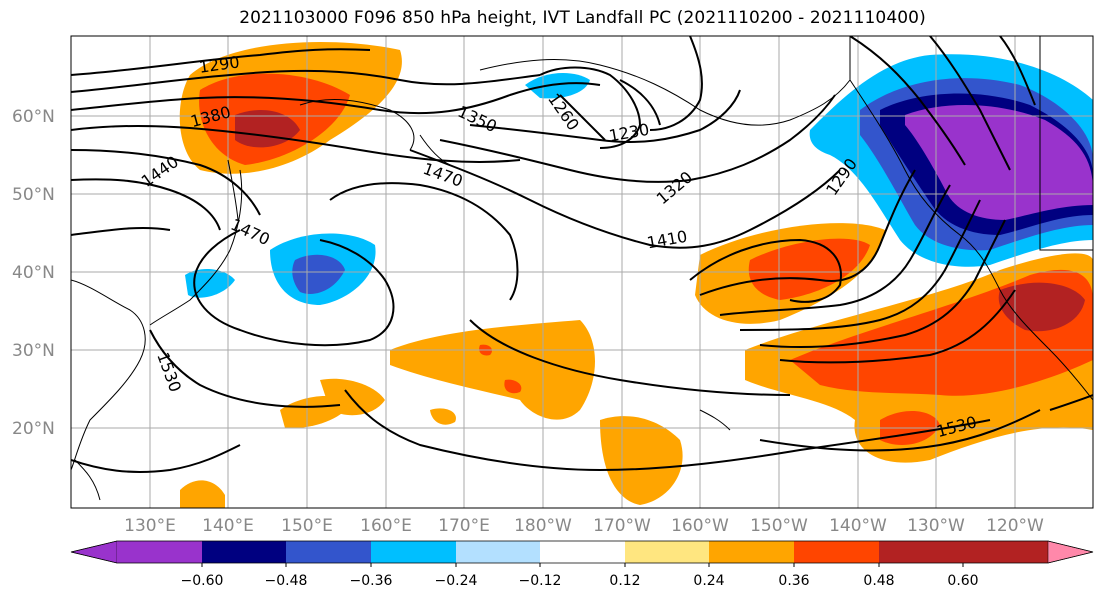 Image resolution: width=1105 pixels, height=601 pixels. I want to click on colorbar-label-8: 0.48, so click(878, 581).